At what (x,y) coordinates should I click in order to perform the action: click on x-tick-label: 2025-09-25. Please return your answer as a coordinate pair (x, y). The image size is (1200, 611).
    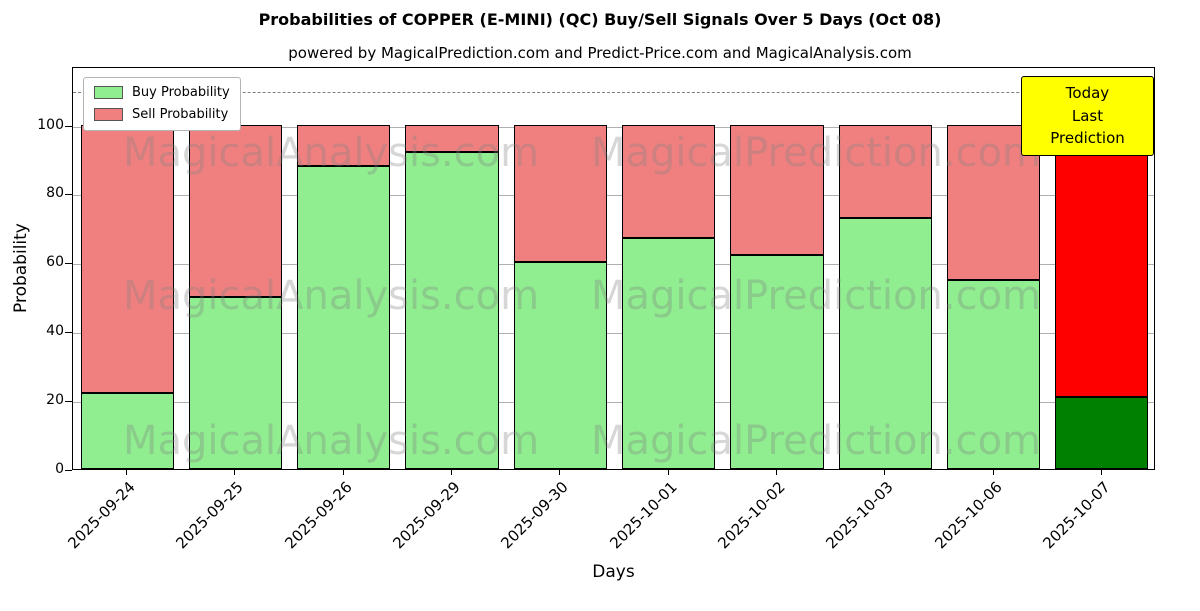
    Looking at the image, I should click on (210, 515).